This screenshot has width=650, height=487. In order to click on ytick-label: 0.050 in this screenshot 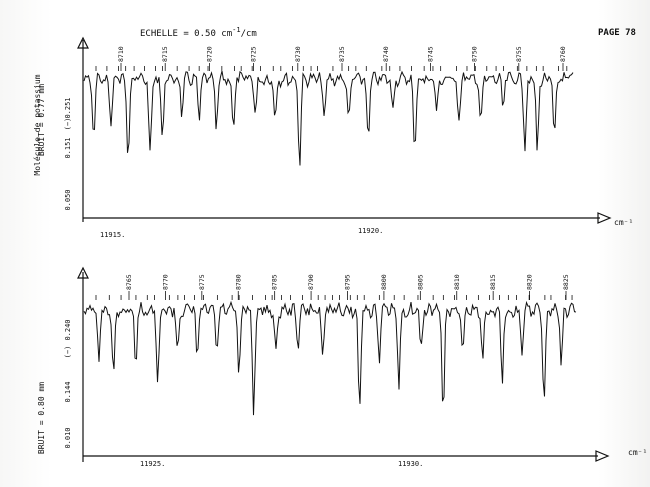, I will do `click(68, 199)`.